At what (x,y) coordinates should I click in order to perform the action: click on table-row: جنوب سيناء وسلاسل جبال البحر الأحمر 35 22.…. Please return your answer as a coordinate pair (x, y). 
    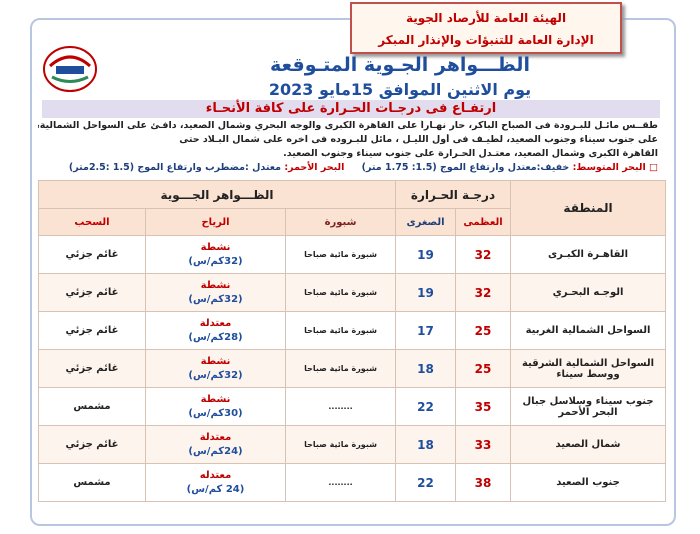
    Looking at the image, I should click on (352, 406).